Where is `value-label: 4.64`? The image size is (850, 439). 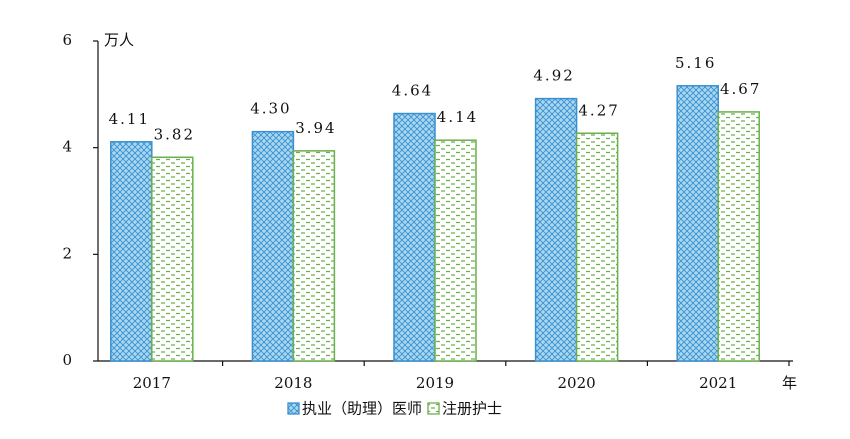
value-label: 4.64 is located at coordinates (412, 91).